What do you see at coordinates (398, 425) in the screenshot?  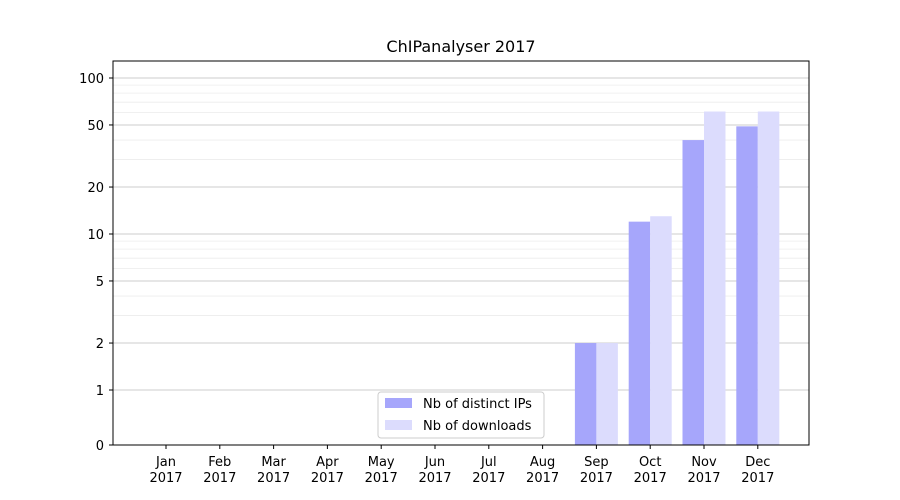 I see `legend-swatch-downloads` at bounding box center [398, 425].